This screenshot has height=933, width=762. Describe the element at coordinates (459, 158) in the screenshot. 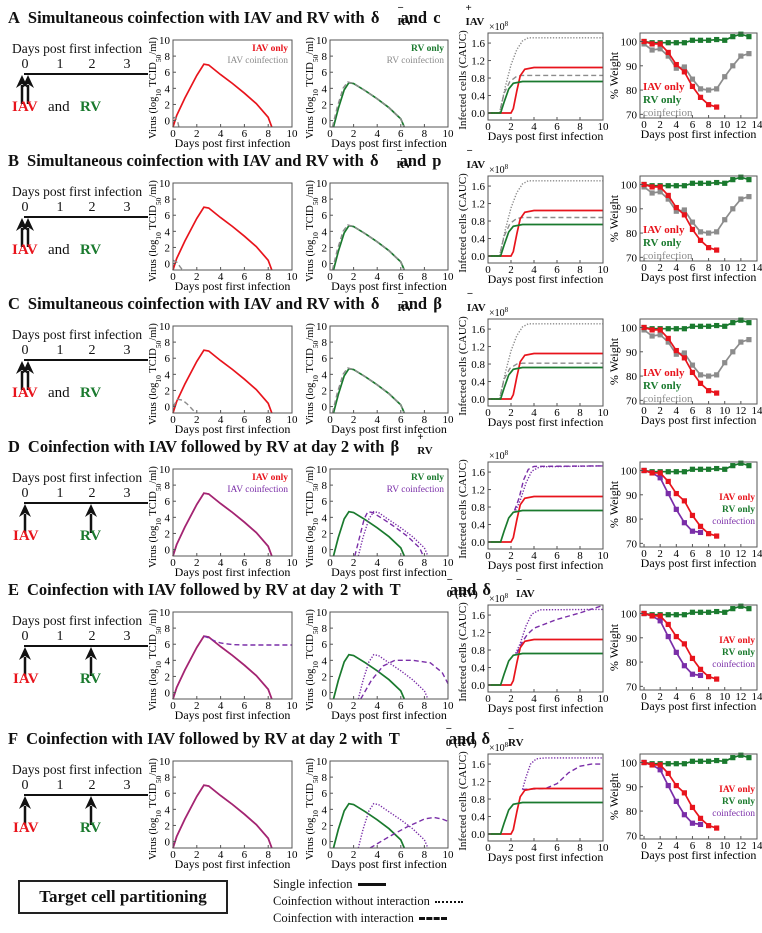

I see `parameter-symbol: p − IAV` at that location.